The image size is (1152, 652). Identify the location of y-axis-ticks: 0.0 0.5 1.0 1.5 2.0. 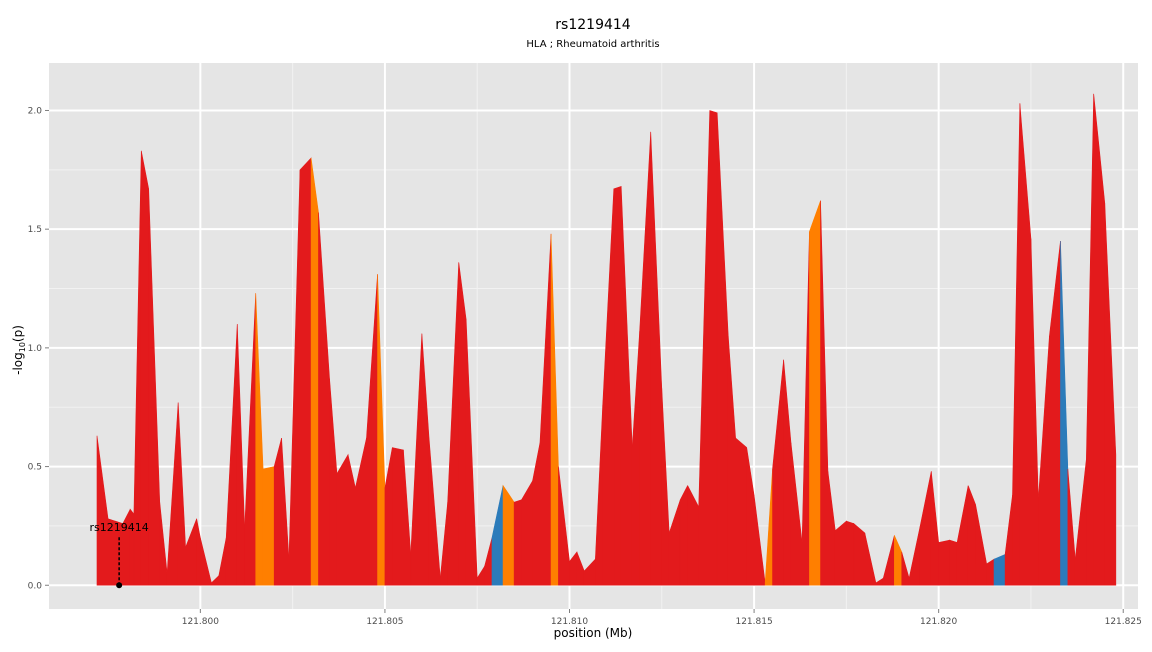
(38, 348).